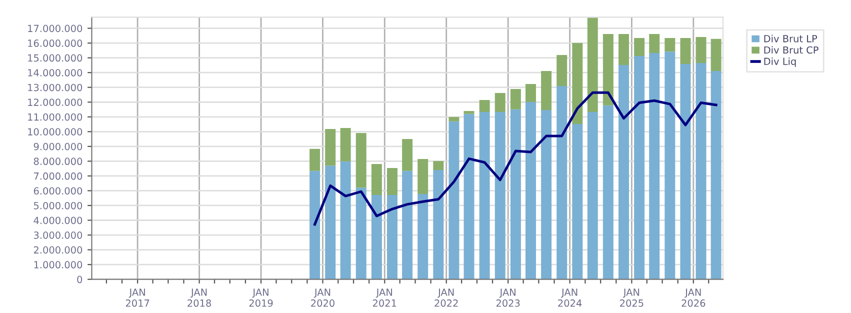 This screenshot has height=313, width=851. I want to click on y-tick-label: 9.000.000, so click(58, 146).